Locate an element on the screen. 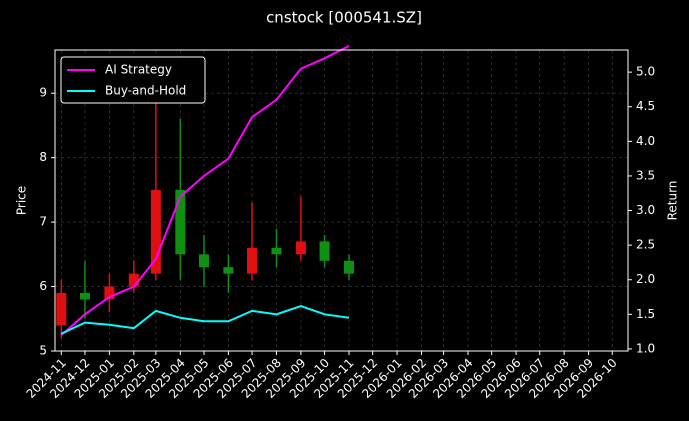  legend-box is located at coordinates (133, 80).